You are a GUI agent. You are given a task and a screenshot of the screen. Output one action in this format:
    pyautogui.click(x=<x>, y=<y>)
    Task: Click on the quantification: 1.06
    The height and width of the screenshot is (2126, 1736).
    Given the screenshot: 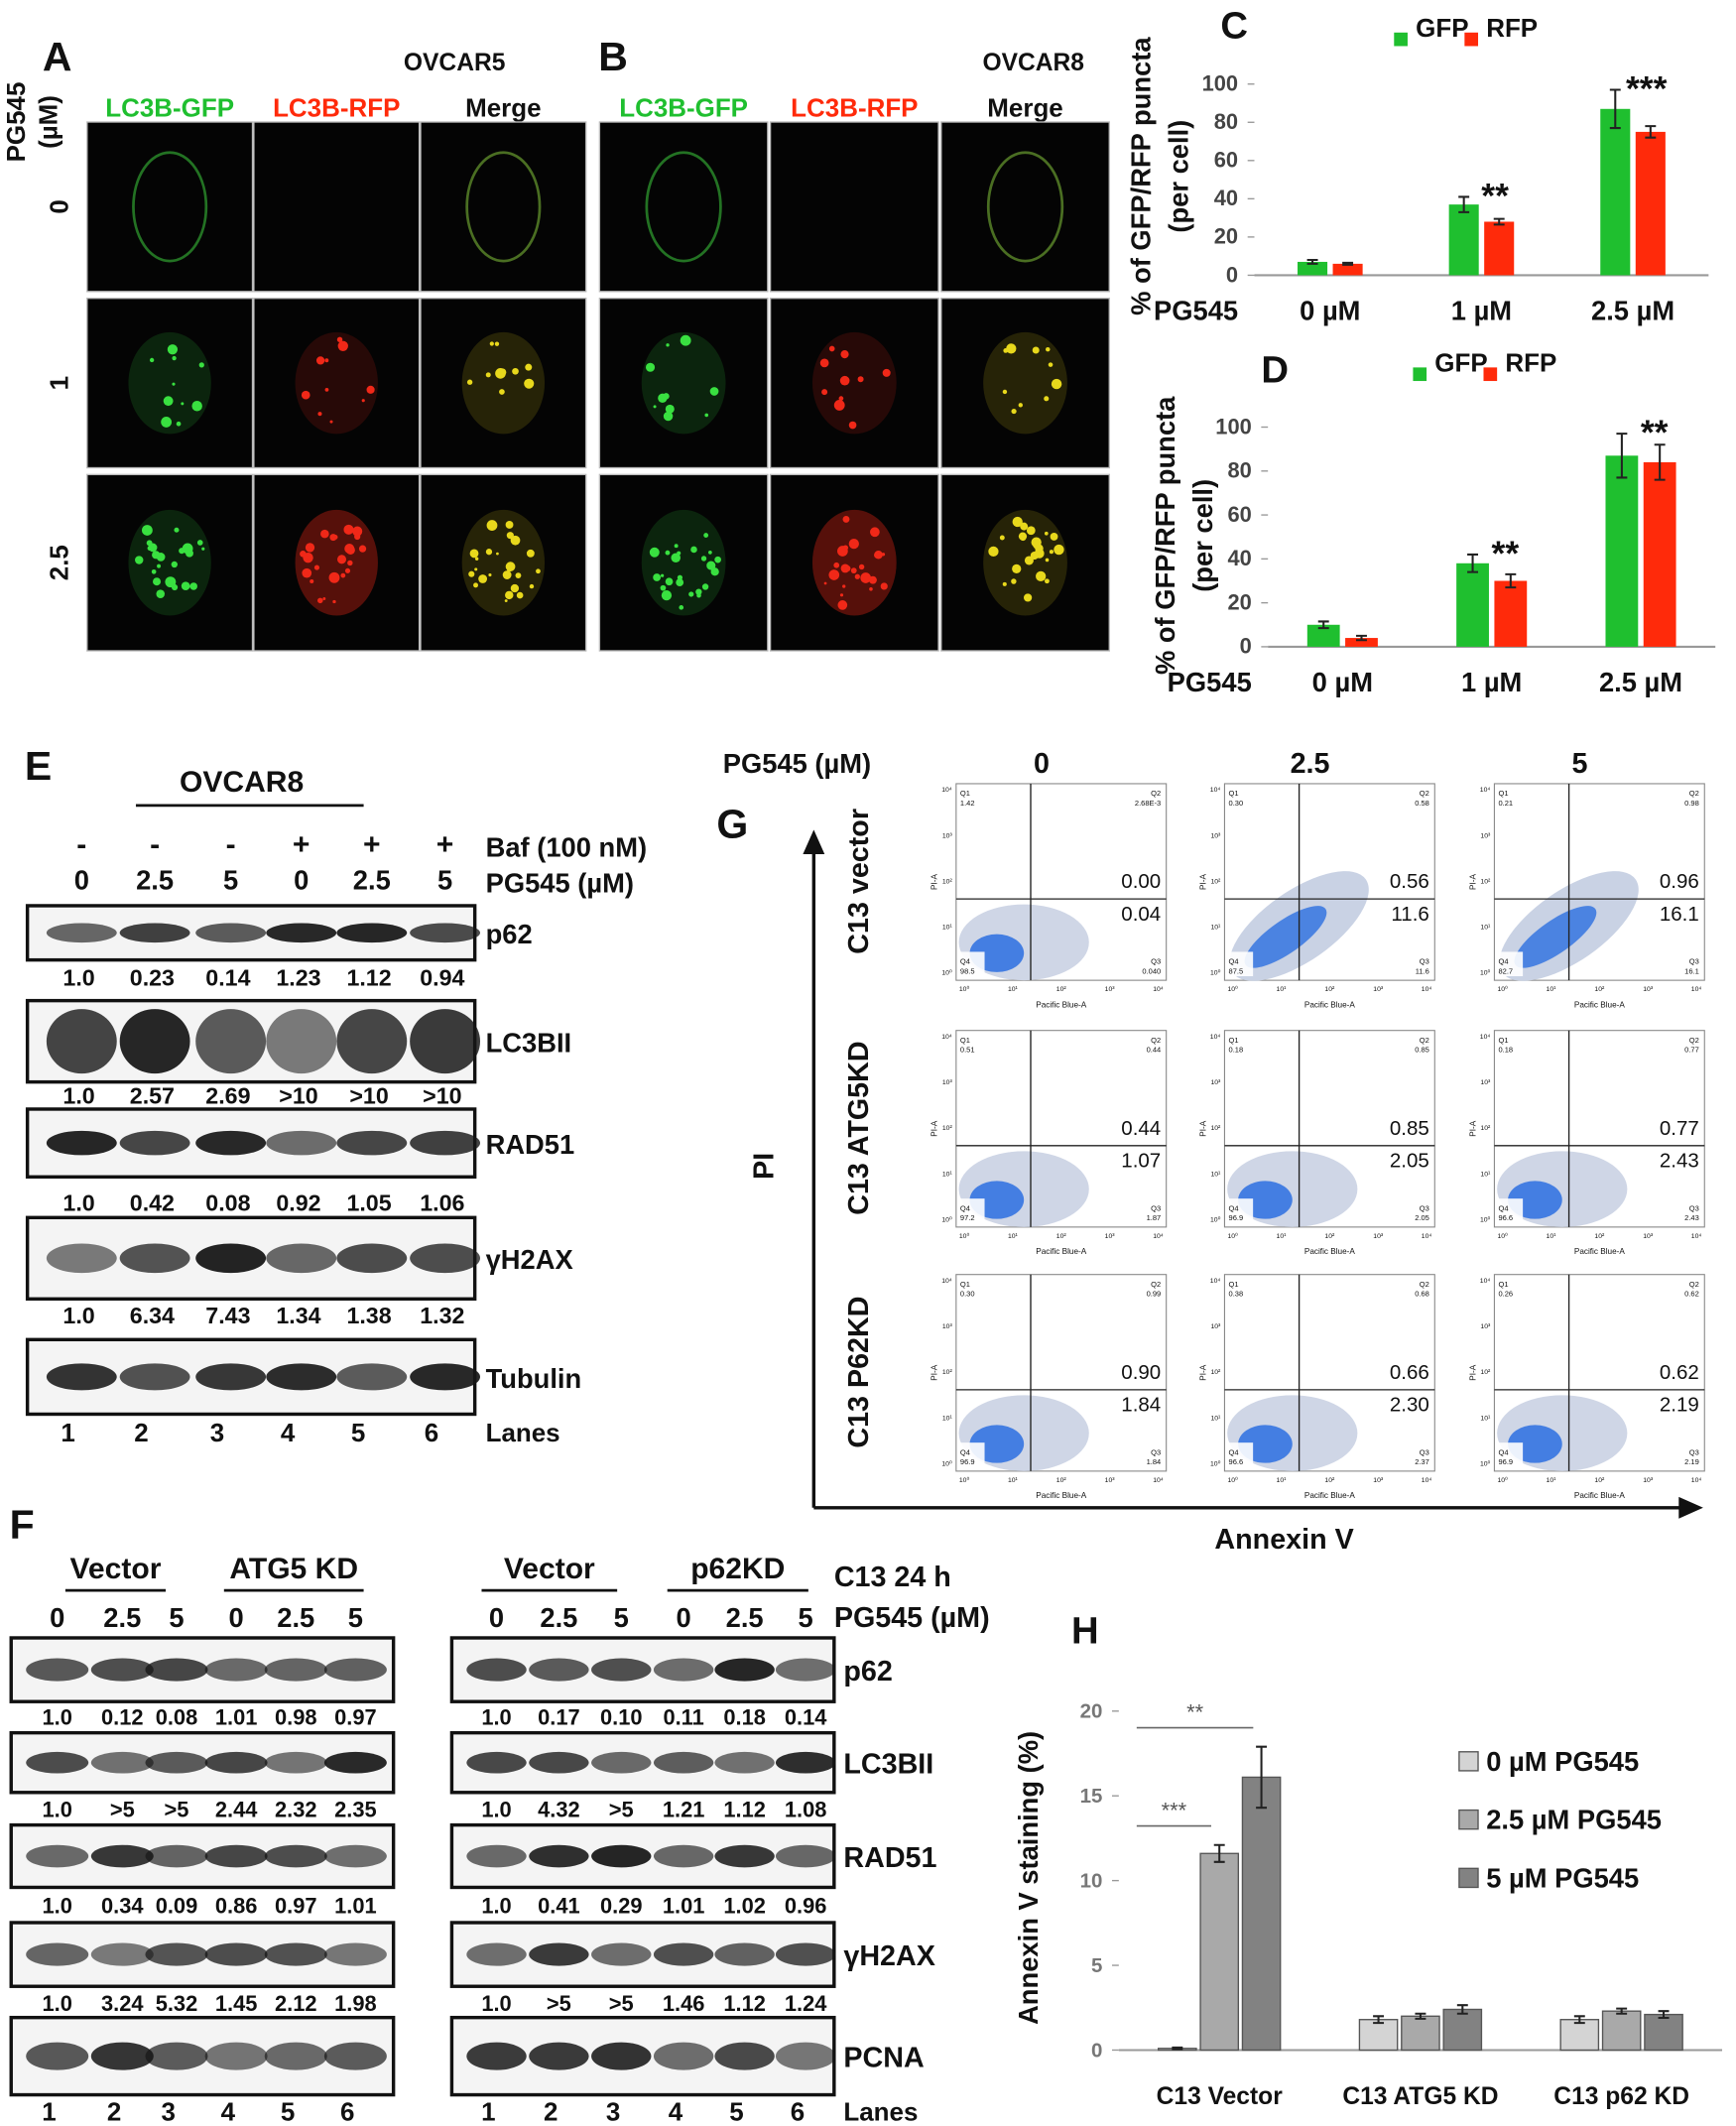 What is the action you would take?
    pyautogui.click(x=442, y=1202)
    